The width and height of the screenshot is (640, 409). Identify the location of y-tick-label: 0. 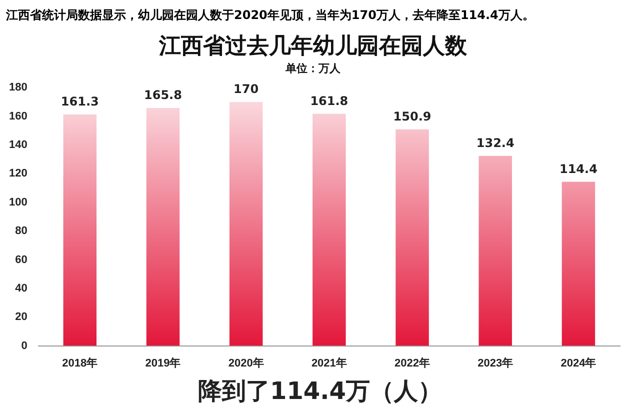
(24, 346).